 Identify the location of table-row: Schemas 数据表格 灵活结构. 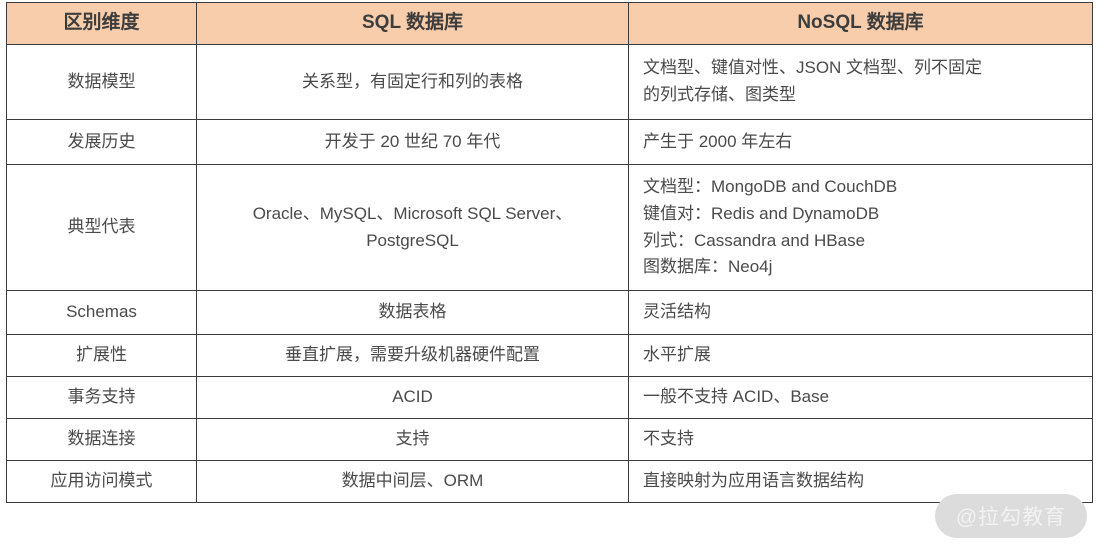
(549, 312).